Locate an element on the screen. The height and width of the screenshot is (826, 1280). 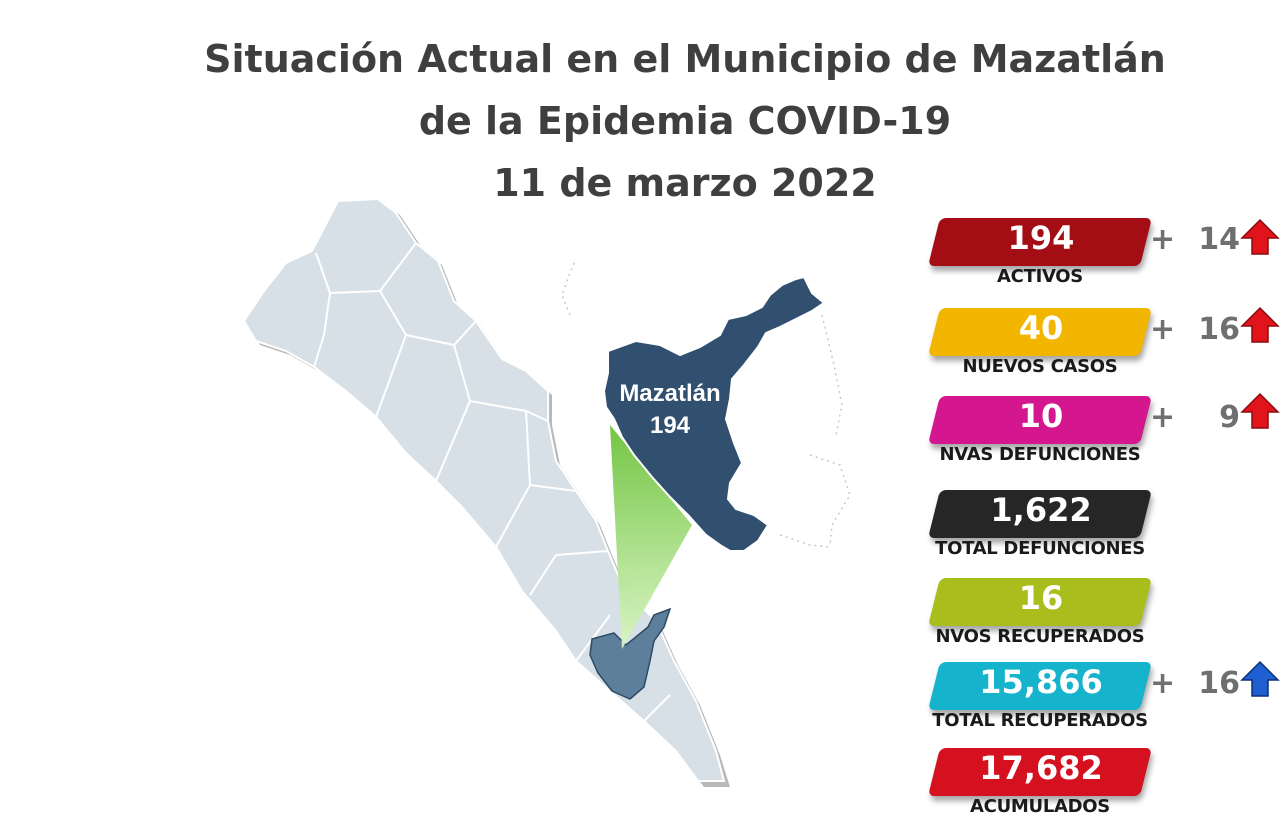
mazatlan-label: Mazatlán is located at coordinates (669, 393).